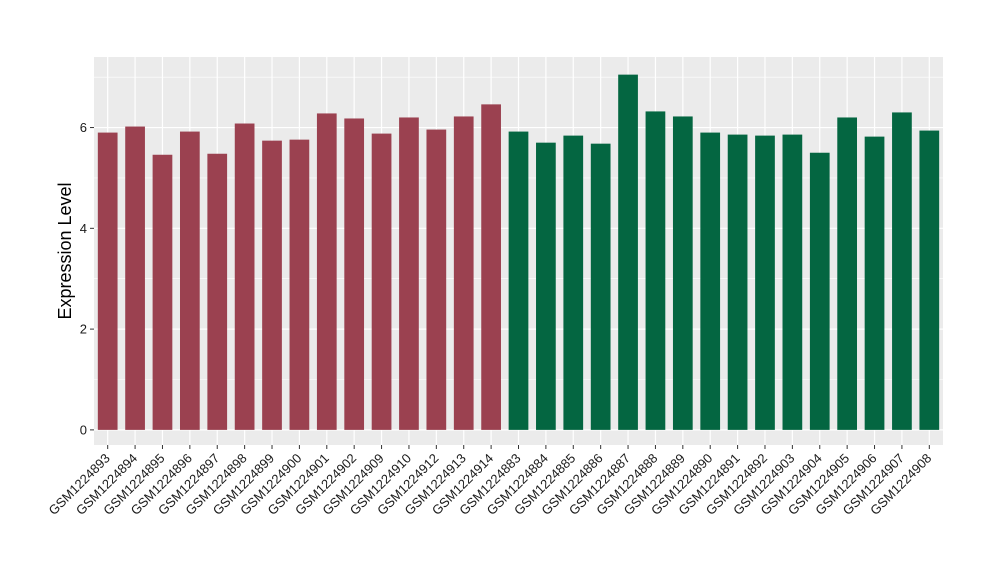 This screenshot has height=580, width=1000. I want to click on bar-GSM1224898, so click(244, 276).